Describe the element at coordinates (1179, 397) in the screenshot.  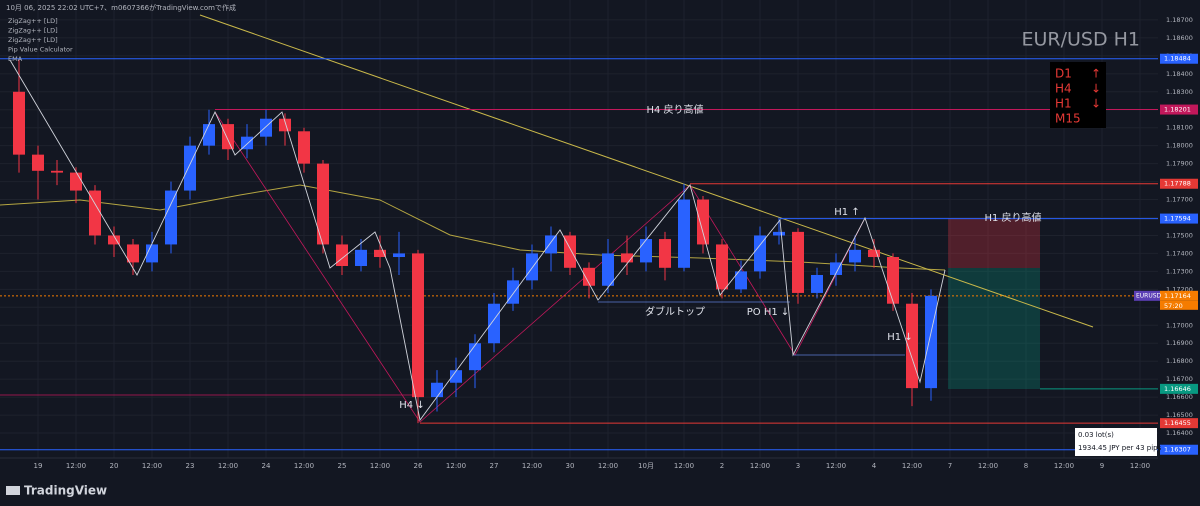
I see `y-tick-label: 1.16600` at that location.